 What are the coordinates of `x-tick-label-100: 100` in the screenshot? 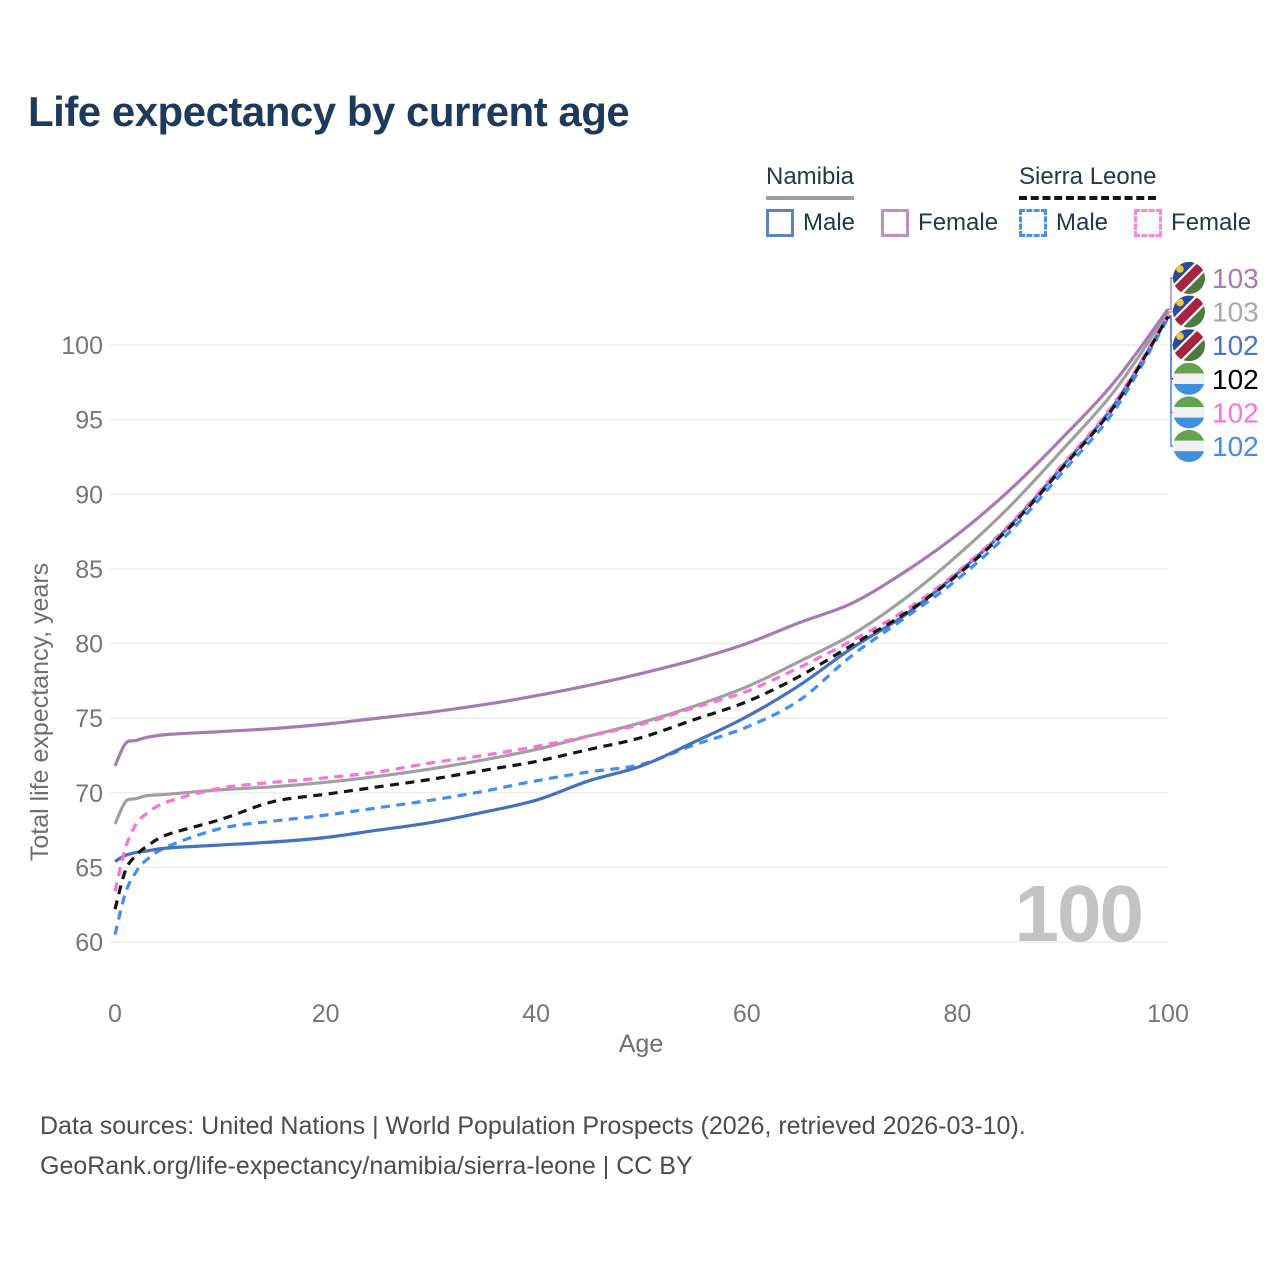 It's located at (1168, 1014).